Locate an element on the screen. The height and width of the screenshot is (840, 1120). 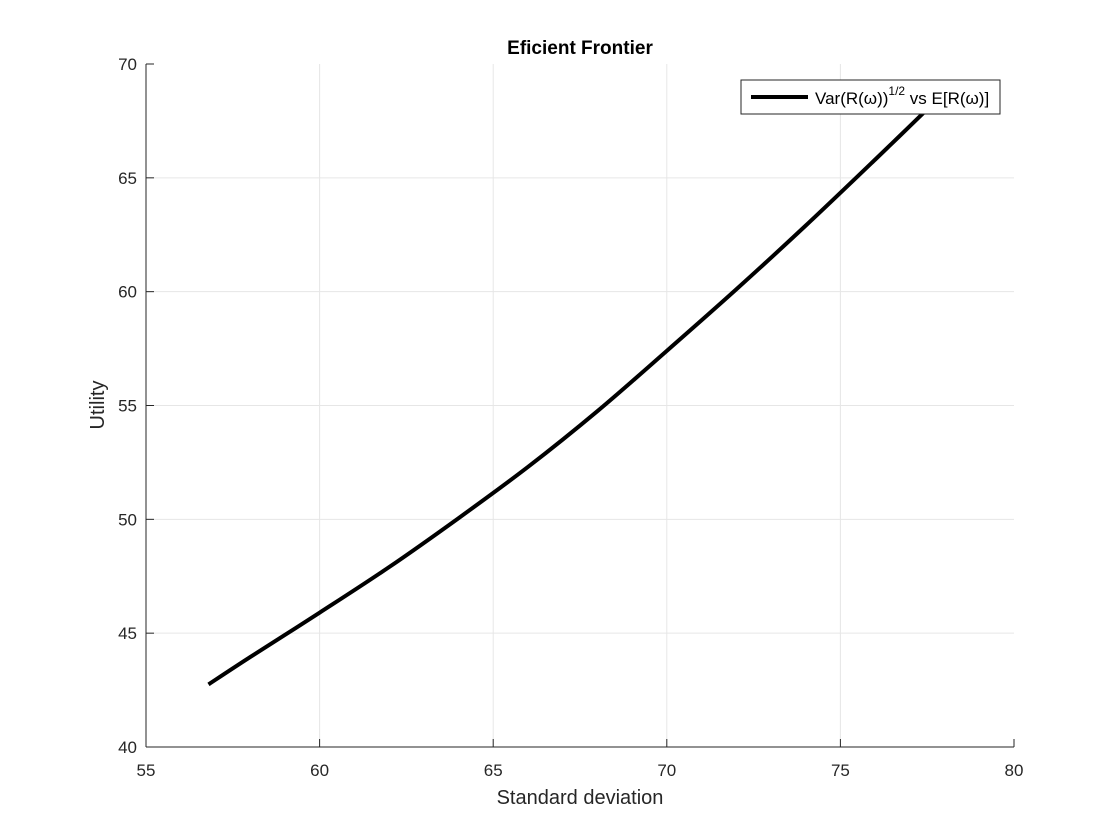
x-tick-label: 70 is located at coordinates (666, 770).